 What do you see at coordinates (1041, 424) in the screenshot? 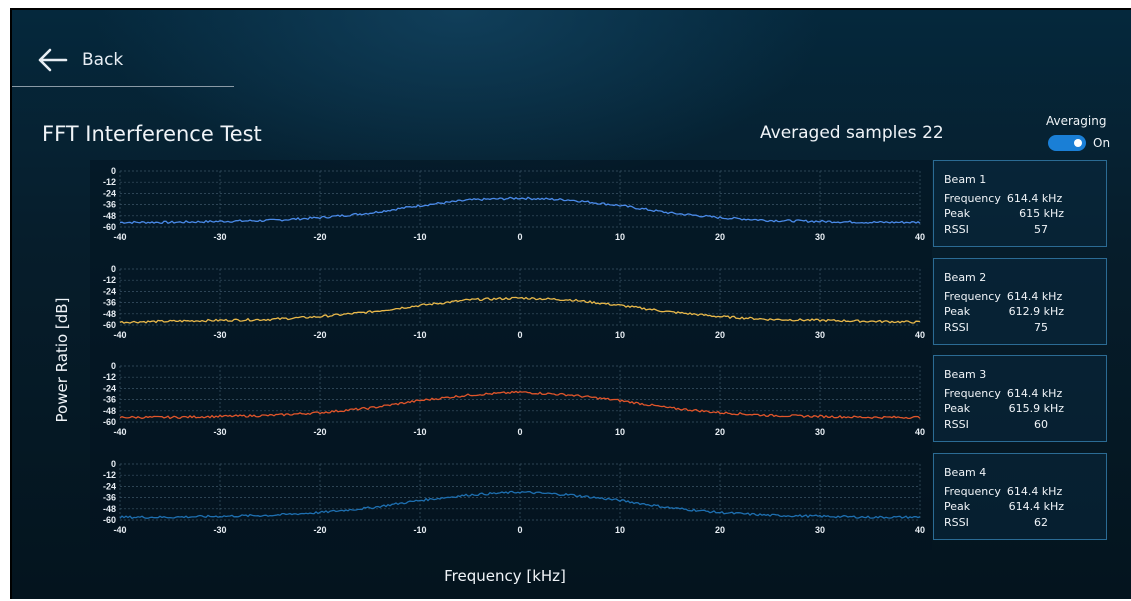
I see `rssi-value: 60` at bounding box center [1041, 424].